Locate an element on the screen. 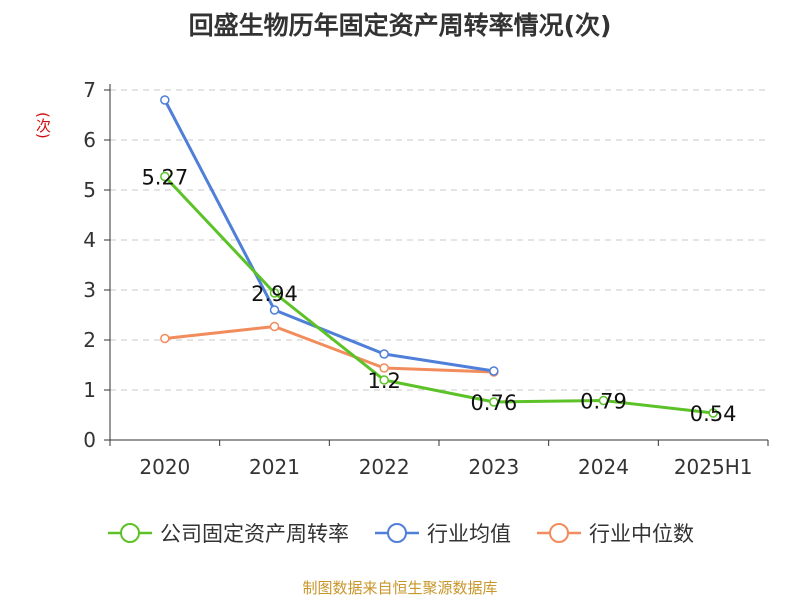 The image size is (800, 600). data-label: 2.94 is located at coordinates (274, 294).